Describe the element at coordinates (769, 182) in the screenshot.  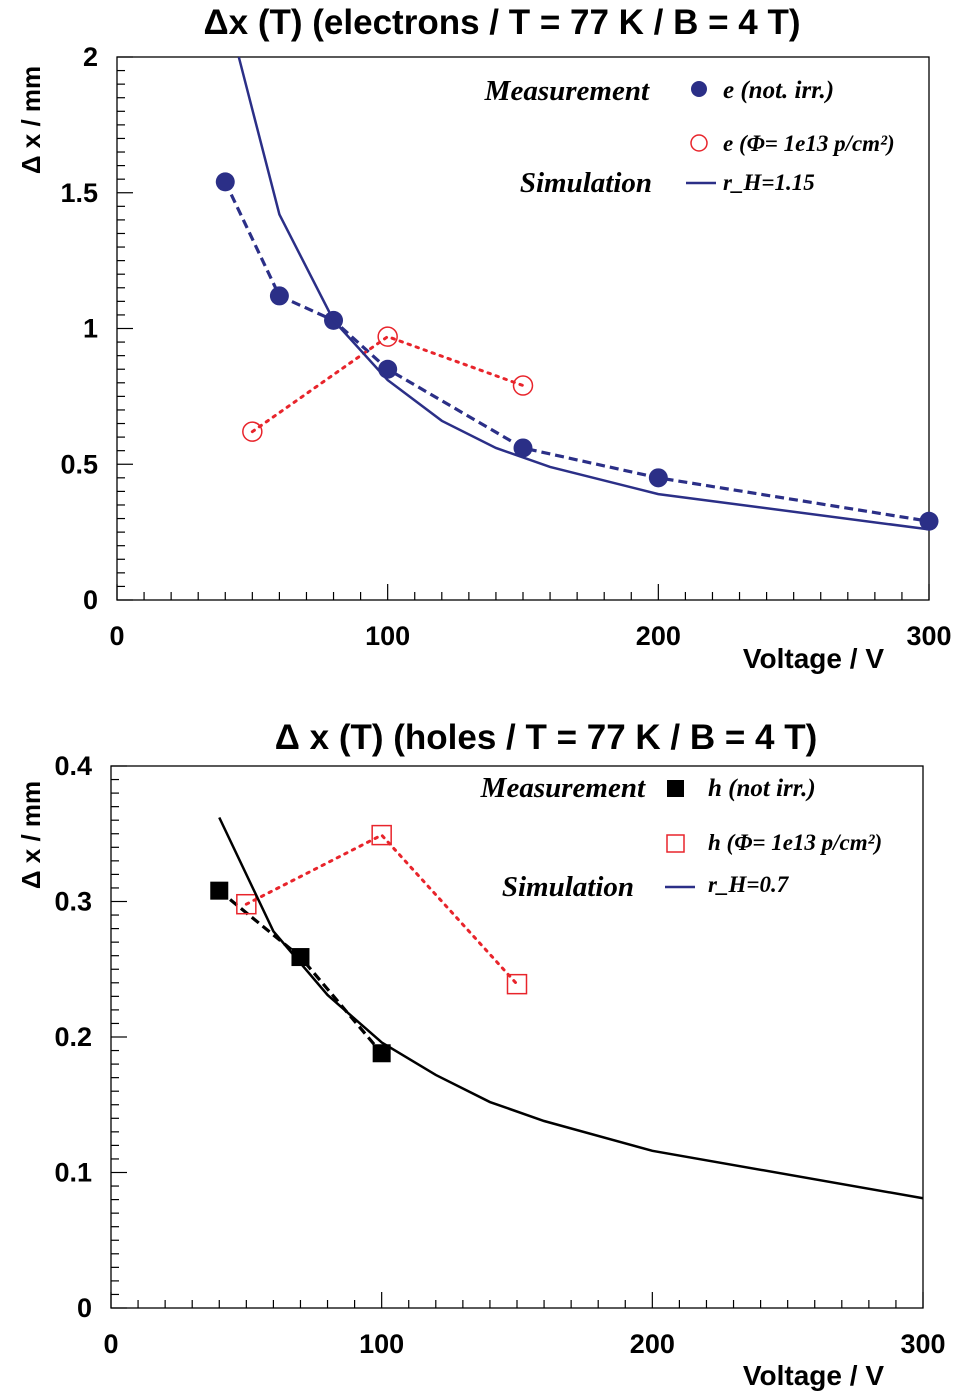
I see `legend-entry-rh: r_H=1.15` at that location.